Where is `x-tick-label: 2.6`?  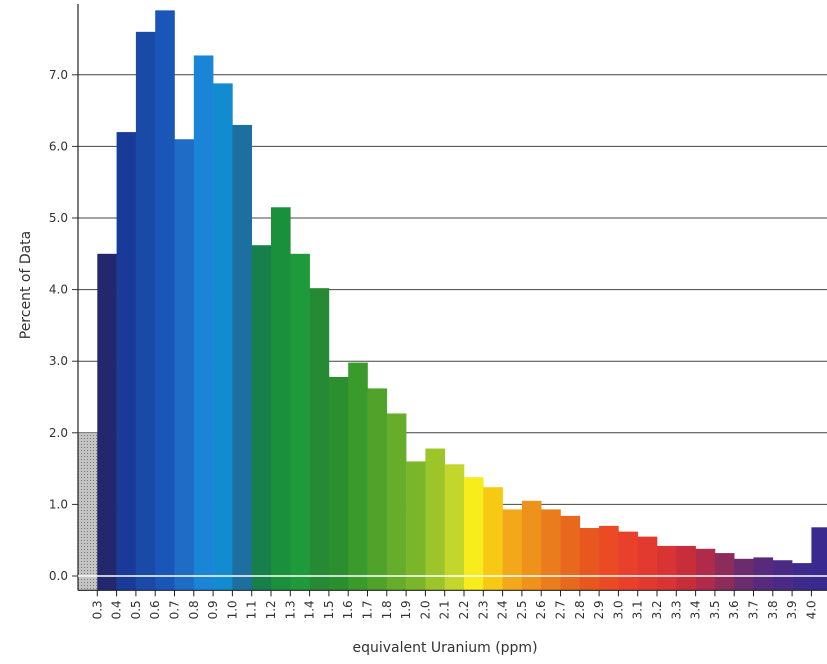
x-tick-label: 2.6 is located at coordinates (541, 609).